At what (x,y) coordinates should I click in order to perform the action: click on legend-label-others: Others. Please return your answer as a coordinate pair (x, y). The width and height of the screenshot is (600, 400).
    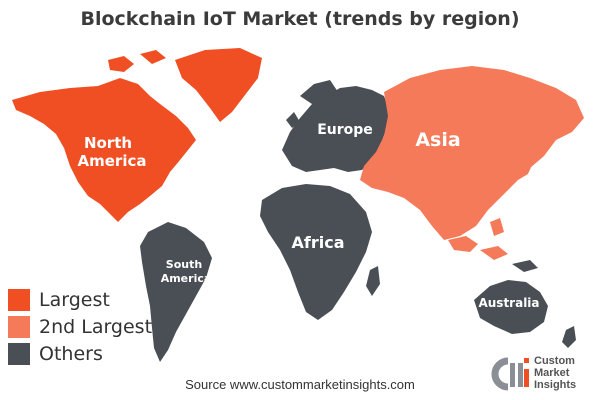
    Looking at the image, I should click on (71, 353).